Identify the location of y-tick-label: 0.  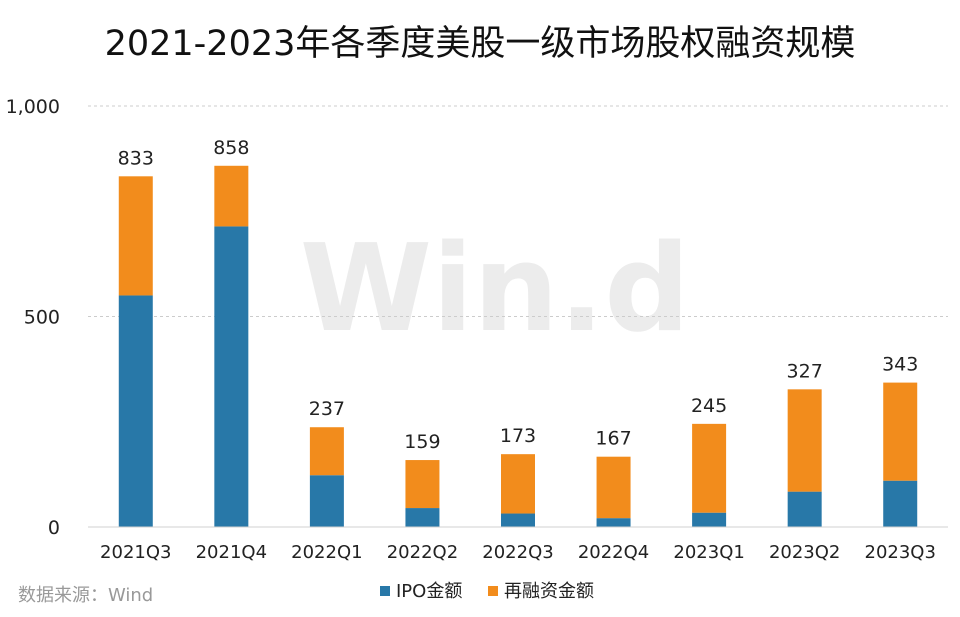
(54, 528).